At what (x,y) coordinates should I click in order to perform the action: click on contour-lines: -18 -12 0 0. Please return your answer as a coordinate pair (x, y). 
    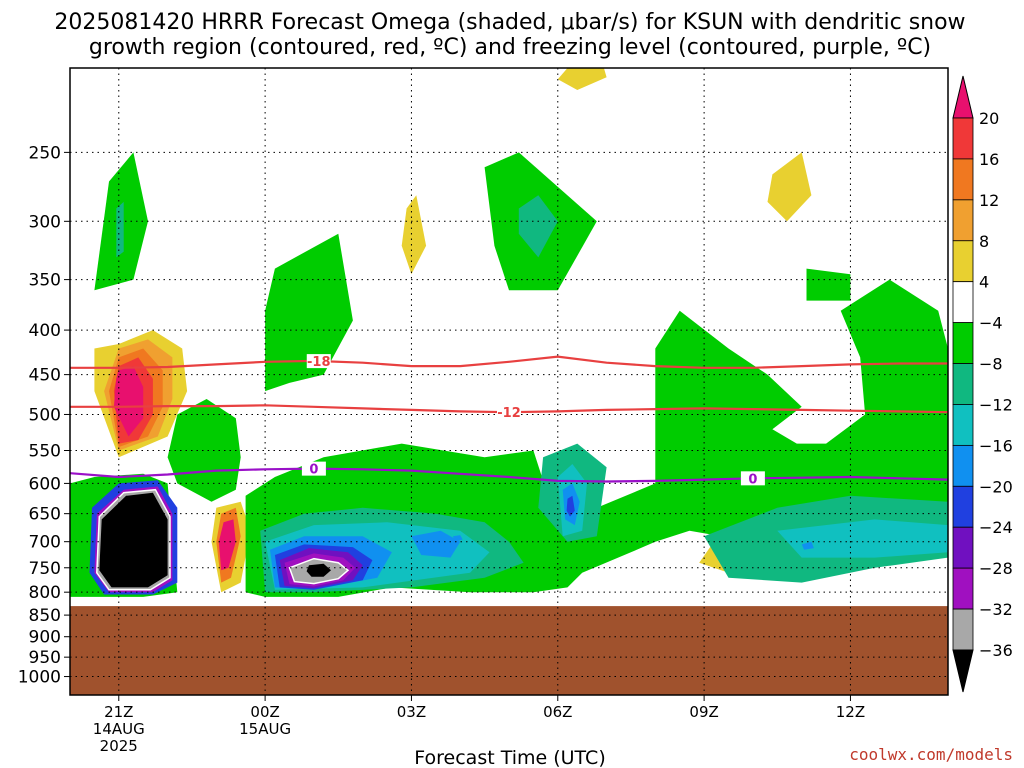
    Looking at the image, I should click on (509, 420).